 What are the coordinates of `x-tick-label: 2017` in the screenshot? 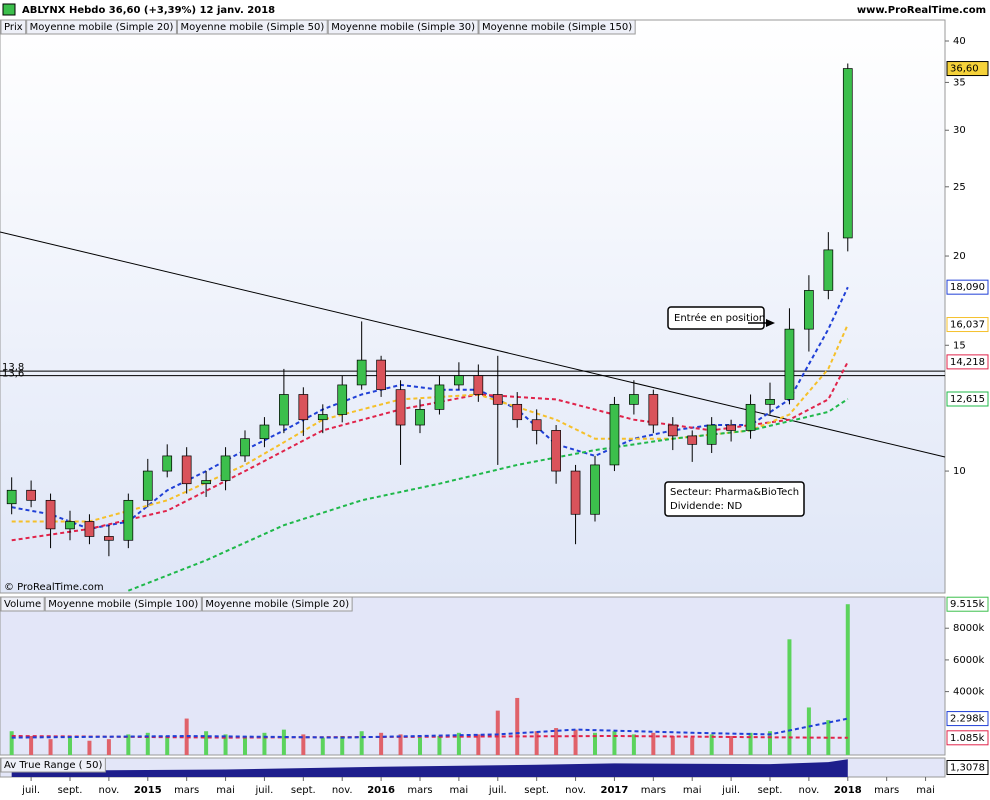 It's located at (615, 790).